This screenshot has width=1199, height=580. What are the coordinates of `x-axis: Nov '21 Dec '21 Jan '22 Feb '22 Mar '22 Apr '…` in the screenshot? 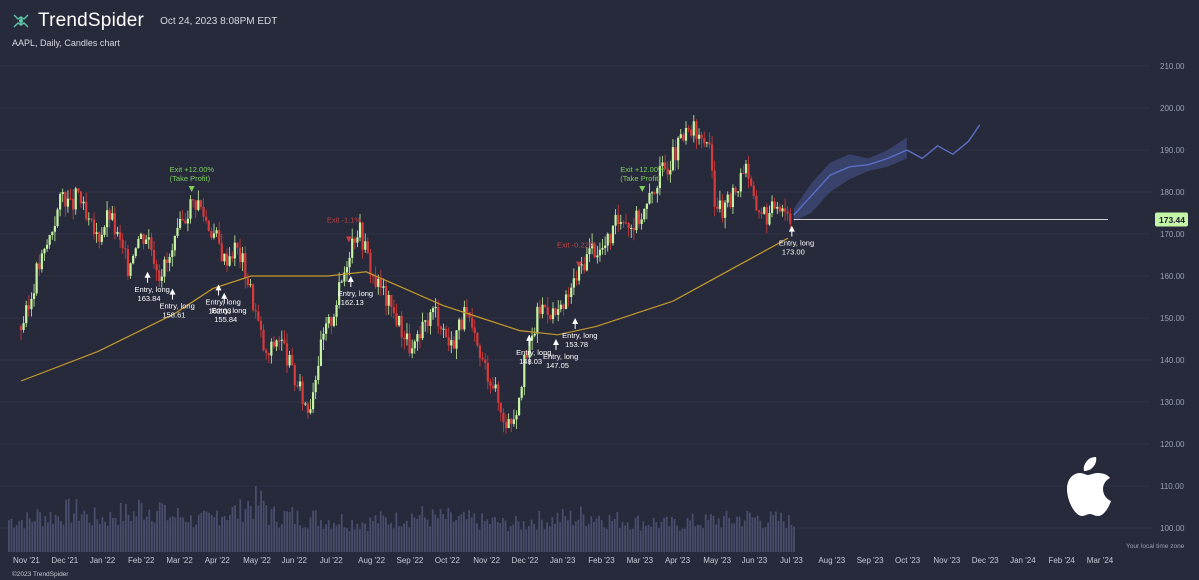 It's located at (563, 560).